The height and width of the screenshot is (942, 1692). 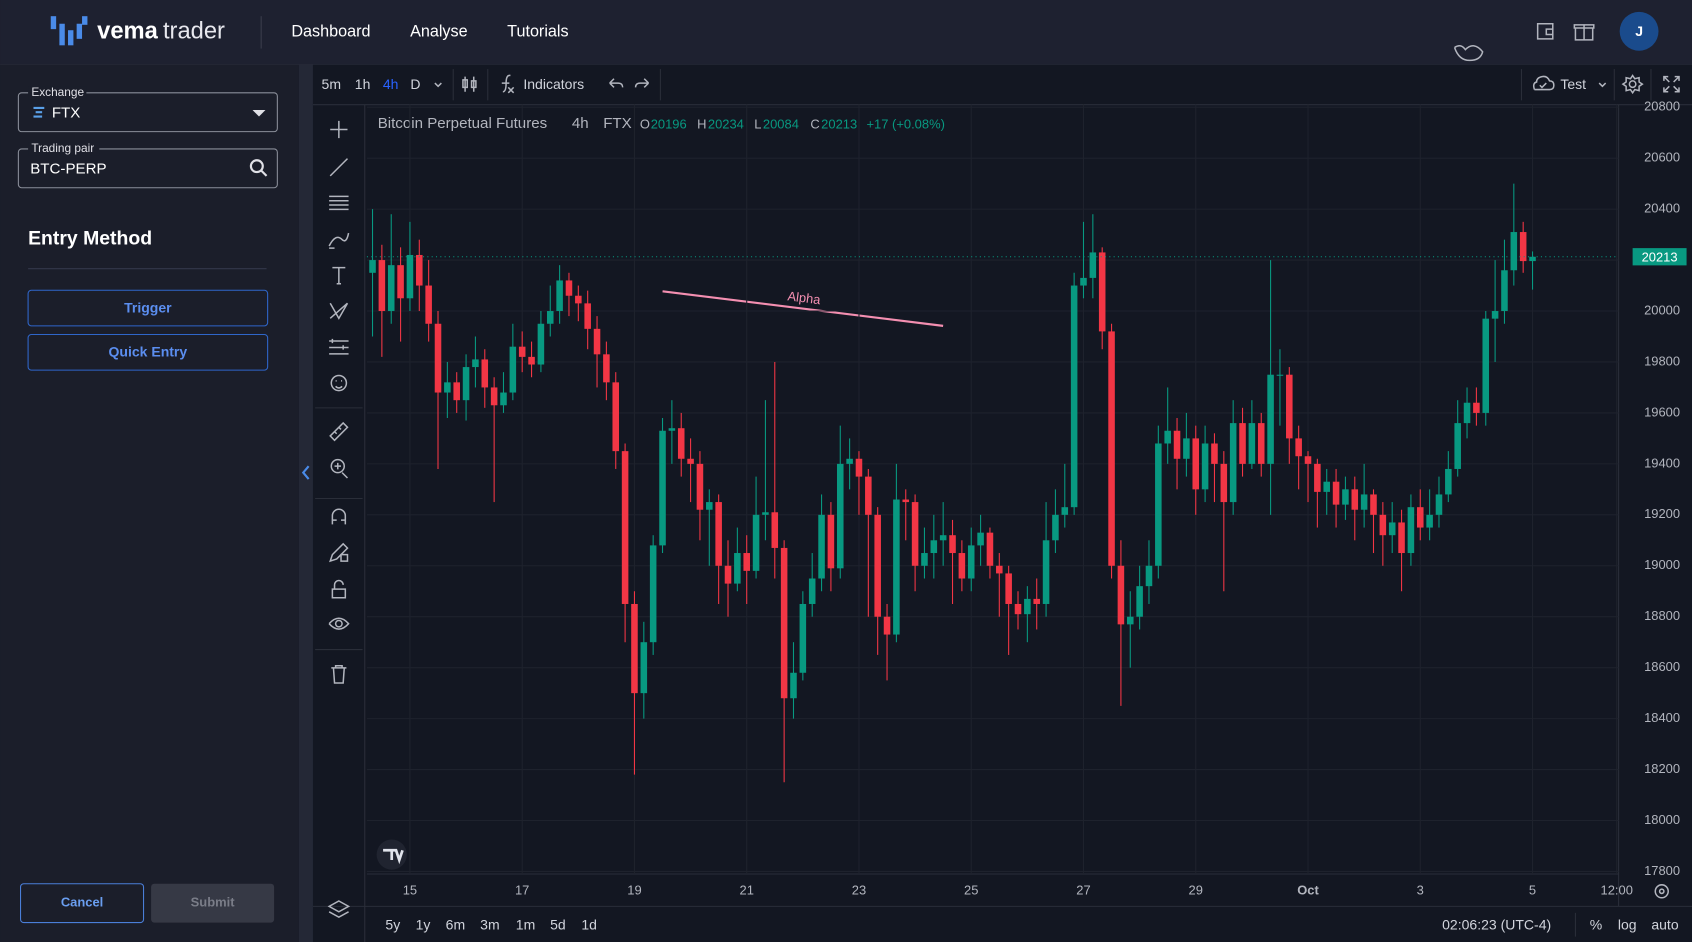 I want to click on price-label-bg, so click(x=1659, y=257).